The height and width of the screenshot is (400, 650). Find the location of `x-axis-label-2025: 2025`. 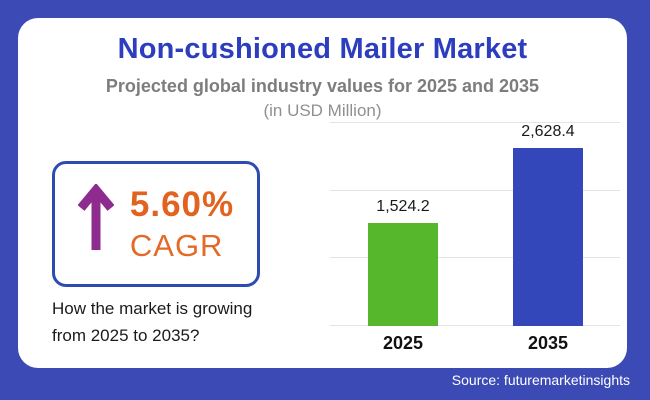

x-axis-label-2025: 2025 is located at coordinates (403, 343).